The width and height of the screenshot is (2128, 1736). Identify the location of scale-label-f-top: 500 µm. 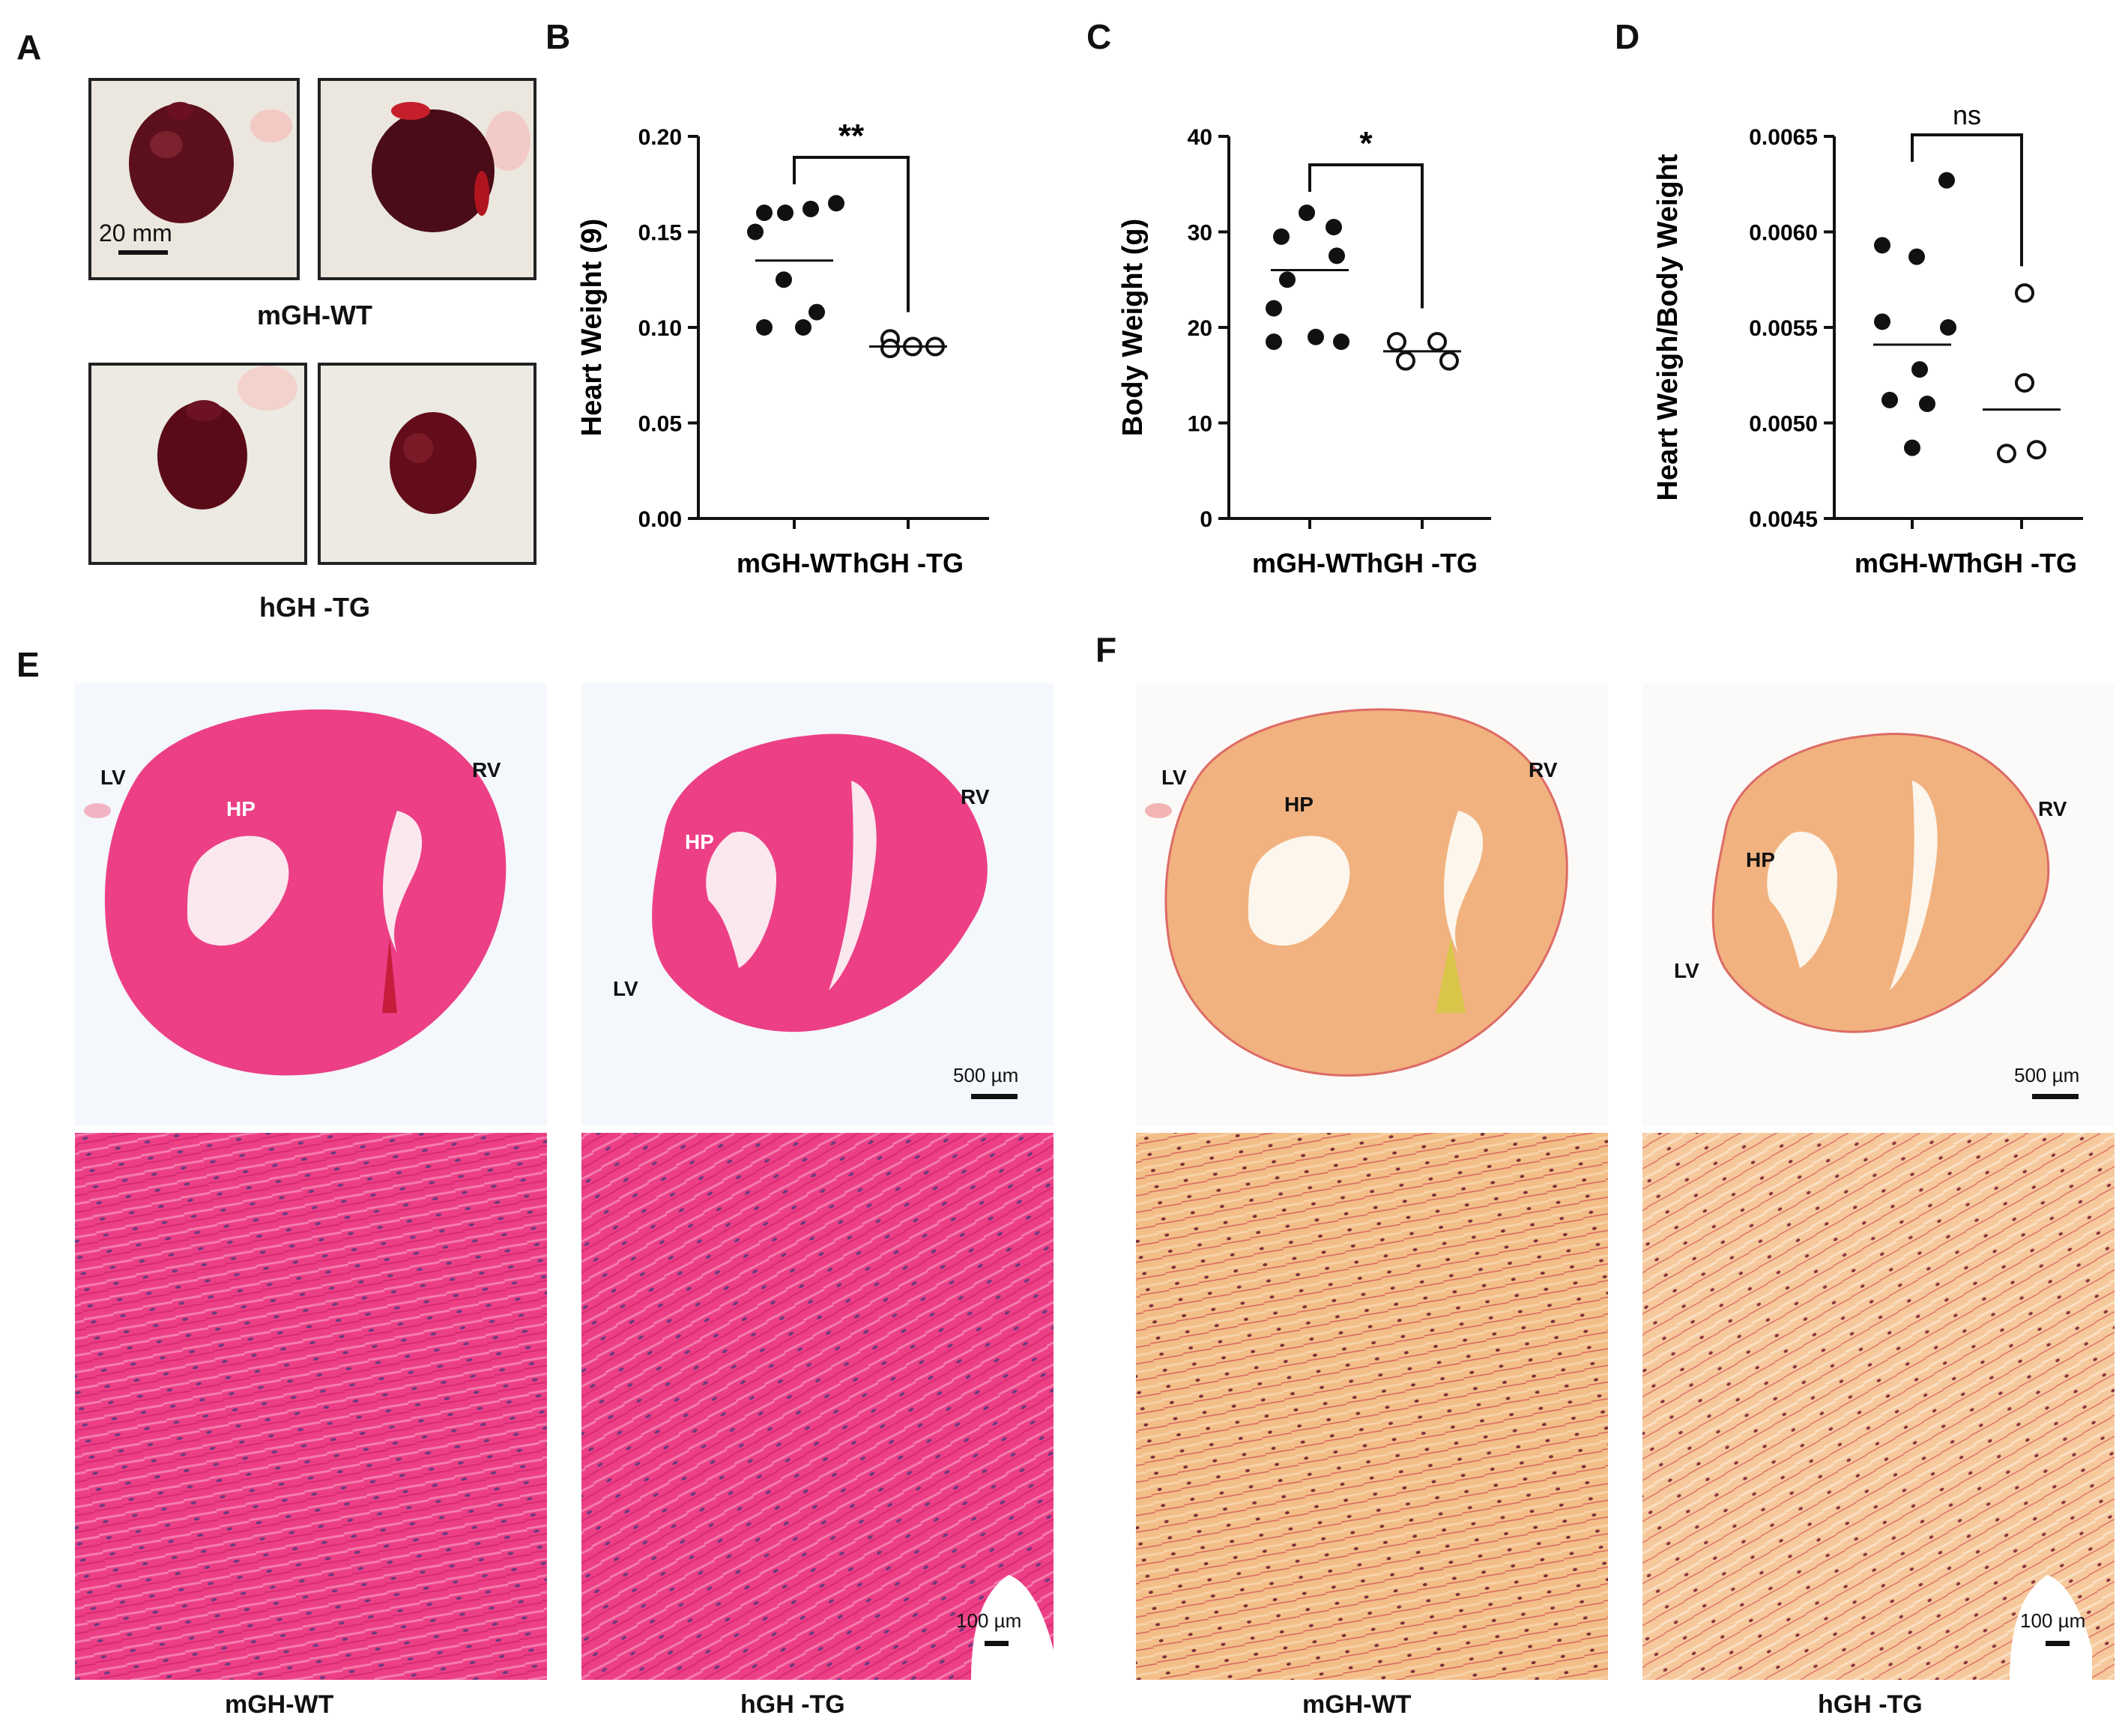
(2047, 1075).